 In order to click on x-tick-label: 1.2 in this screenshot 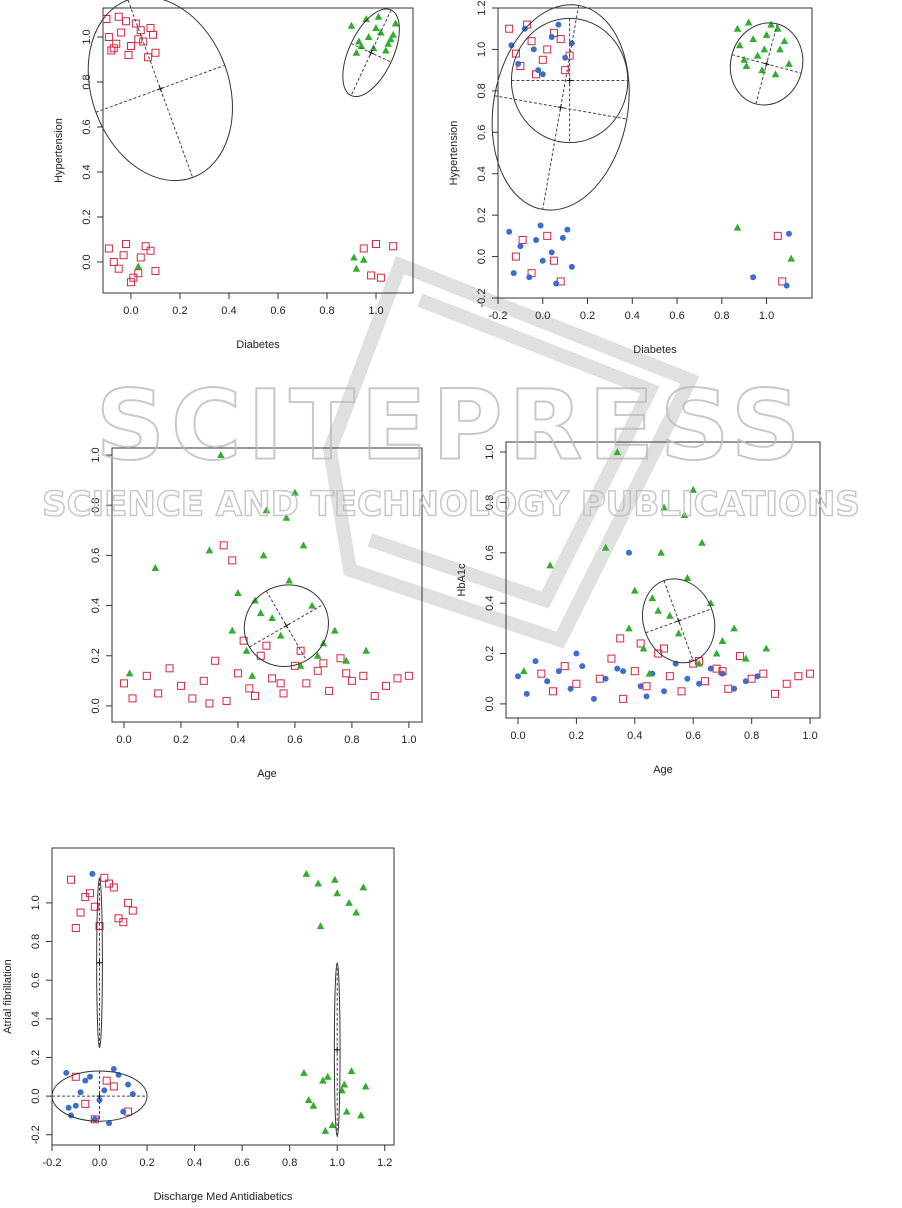, I will do `click(384, 1163)`.